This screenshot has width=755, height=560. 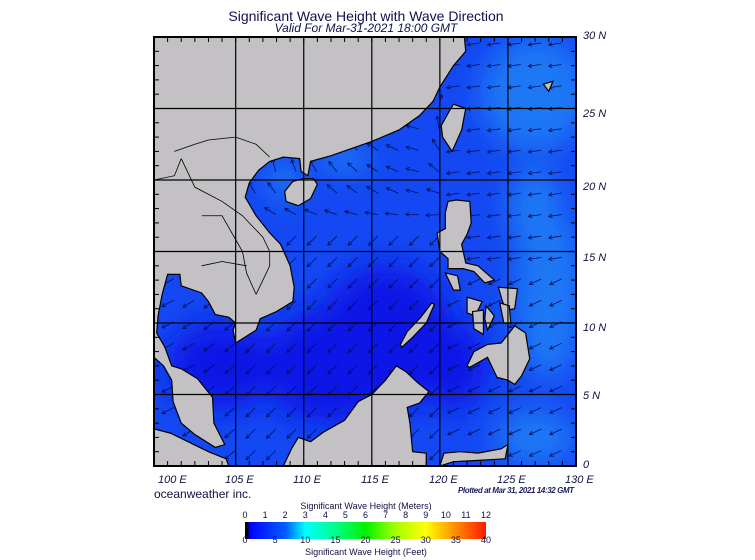 I want to click on land-okinawa, so click(x=548, y=86).